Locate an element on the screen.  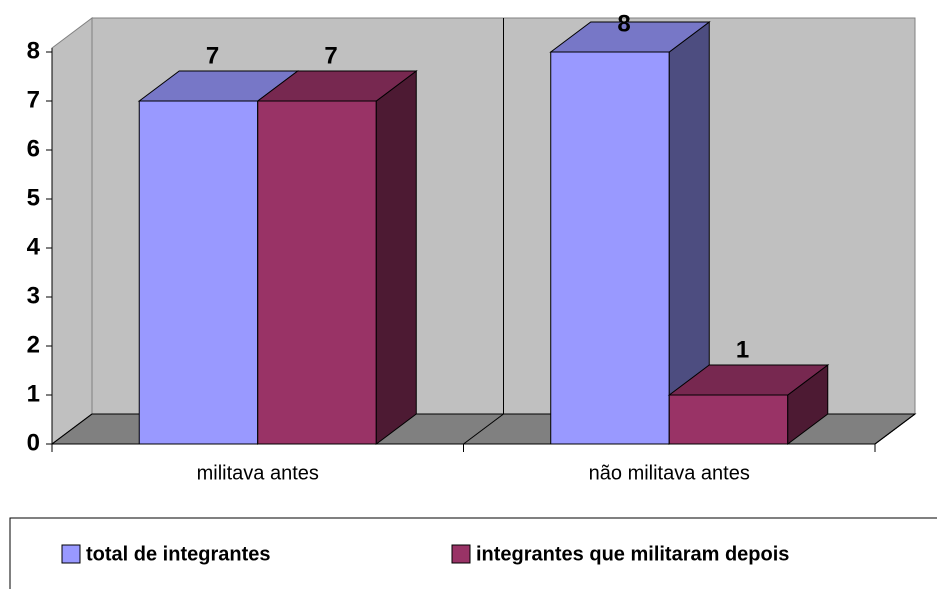
y-tick-label: 6 is located at coordinates (33, 148).